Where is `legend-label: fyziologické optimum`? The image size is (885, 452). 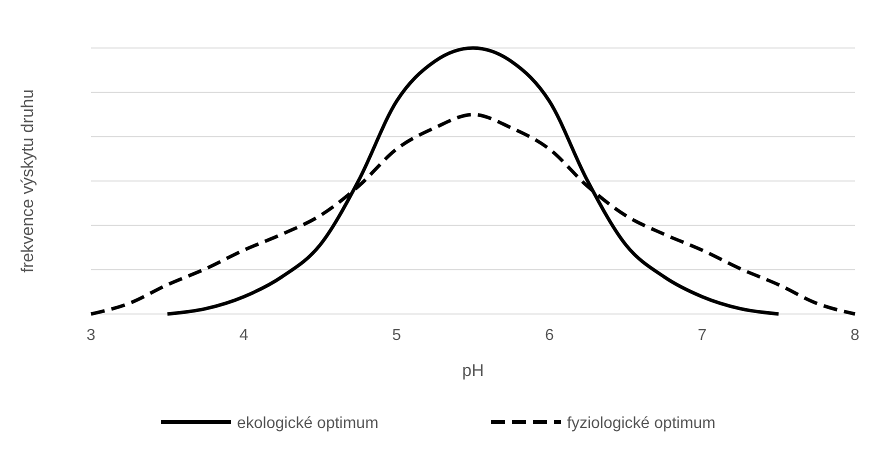 legend-label: fyziologické optimum is located at coordinates (641, 423).